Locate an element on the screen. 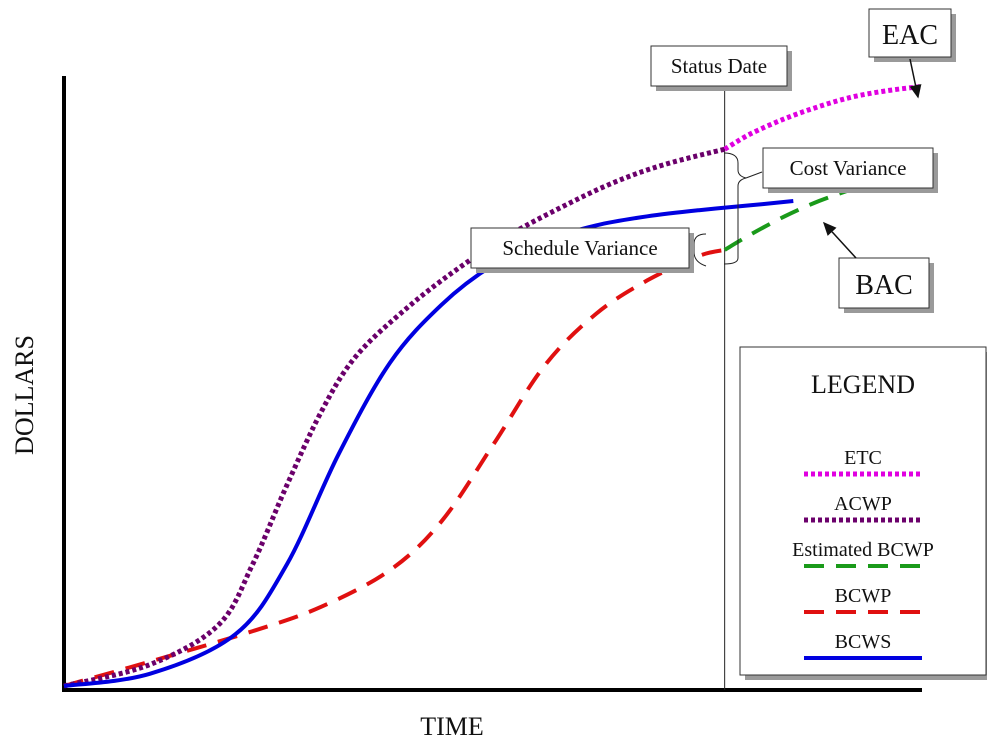 The width and height of the screenshot is (987, 742). schedule-variance-callout: Schedule Variance is located at coordinates (582, 250).